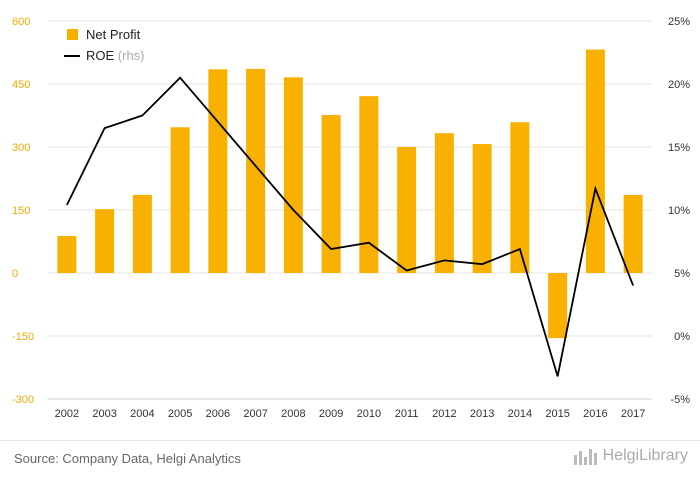 The image size is (700, 483). I want to click on y-left-tick-label: 300, so click(21, 148).